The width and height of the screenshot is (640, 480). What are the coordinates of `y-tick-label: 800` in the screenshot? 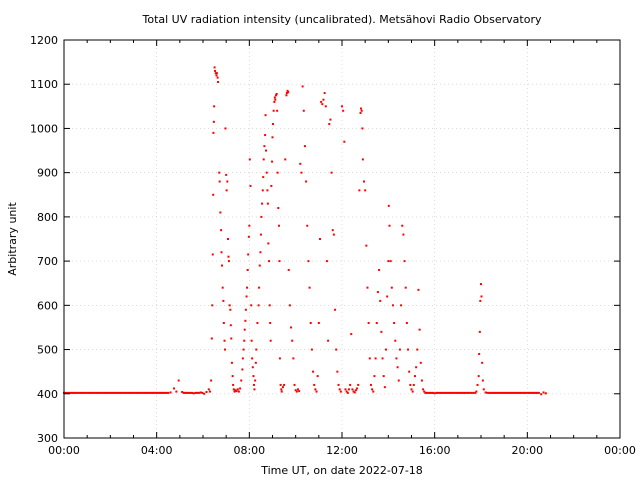 It's located at (47, 217).